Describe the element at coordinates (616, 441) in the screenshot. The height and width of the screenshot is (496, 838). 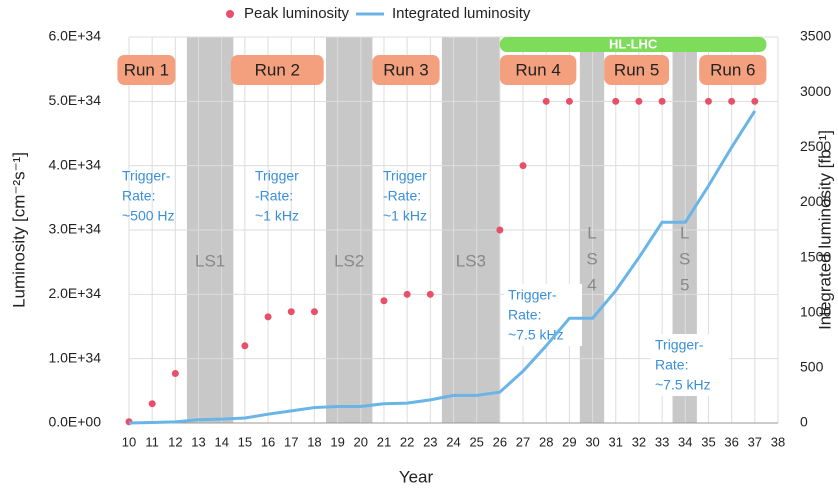
I see `x-tick-label: 31` at that location.